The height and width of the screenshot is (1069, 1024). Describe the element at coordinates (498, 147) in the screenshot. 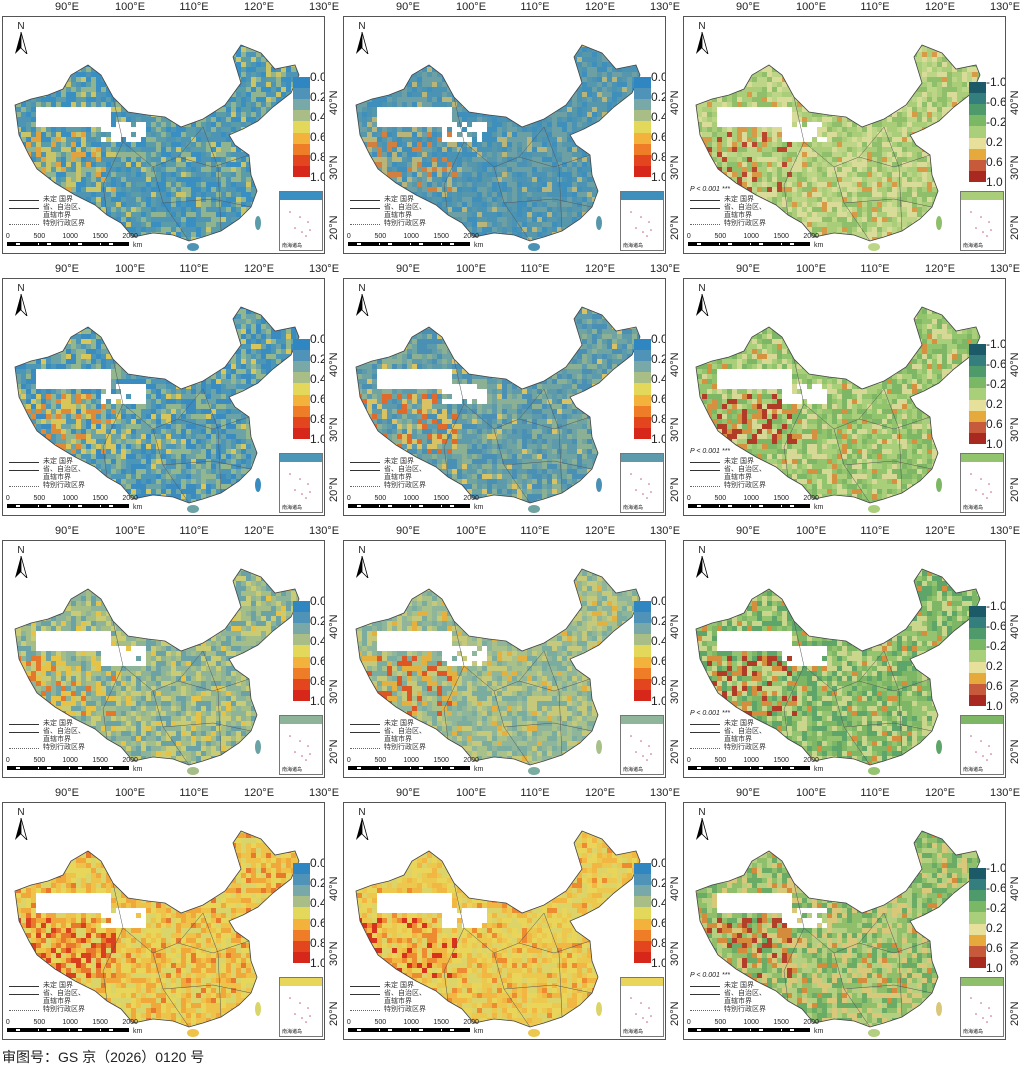

I see `china-raster-map` at that location.